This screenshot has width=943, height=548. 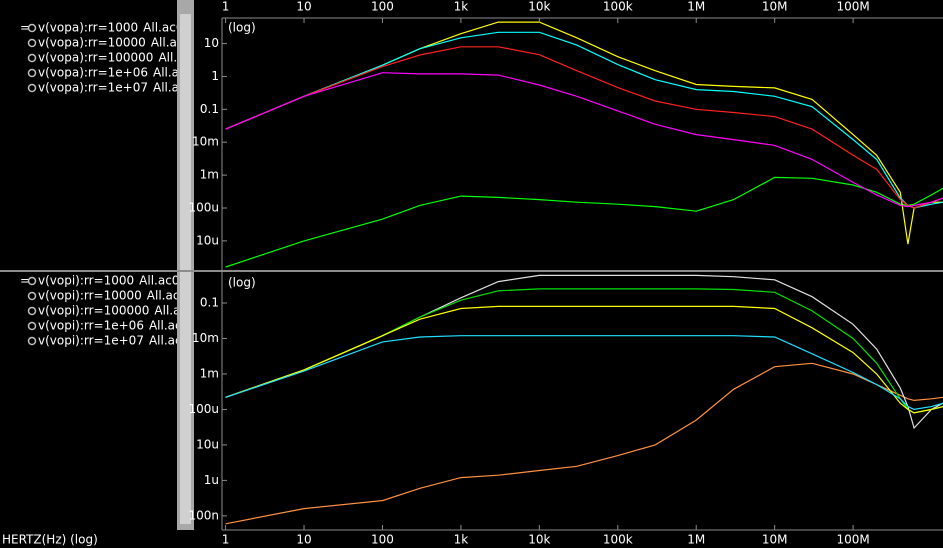 What do you see at coordinates (92, 43) in the screenshot?
I see `legend-entry: v(vopa):rr=10000` at bounding box center [92, 43].